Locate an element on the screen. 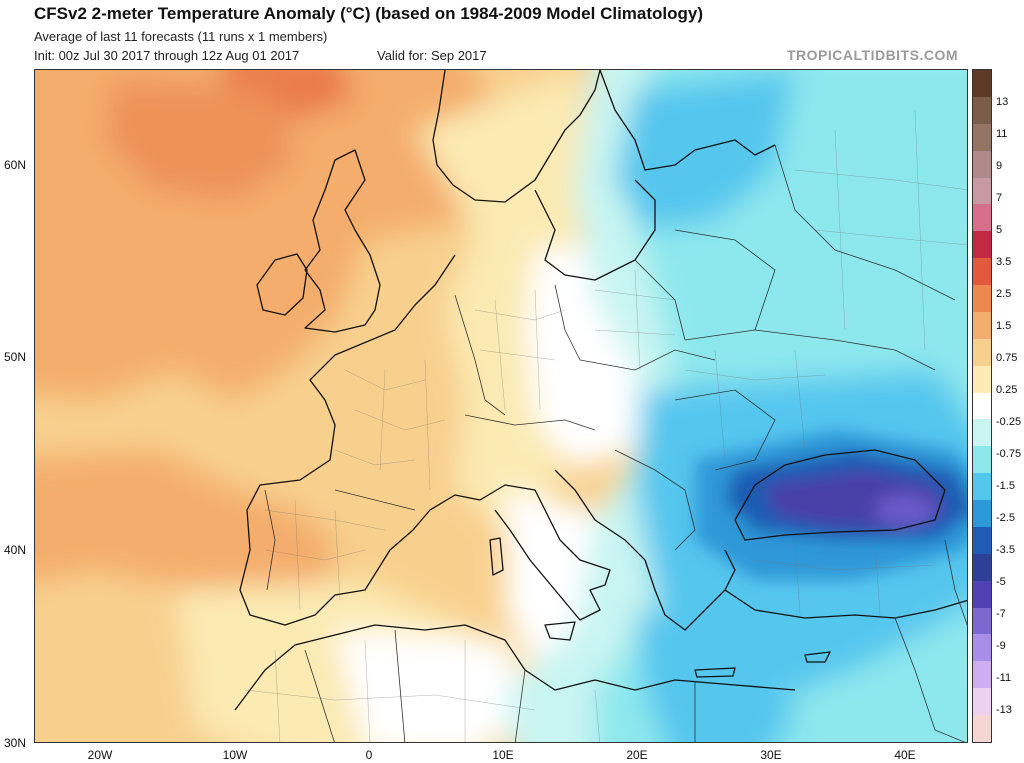  color-scale-label: 0.25 is located at coordinates (1007, 390).